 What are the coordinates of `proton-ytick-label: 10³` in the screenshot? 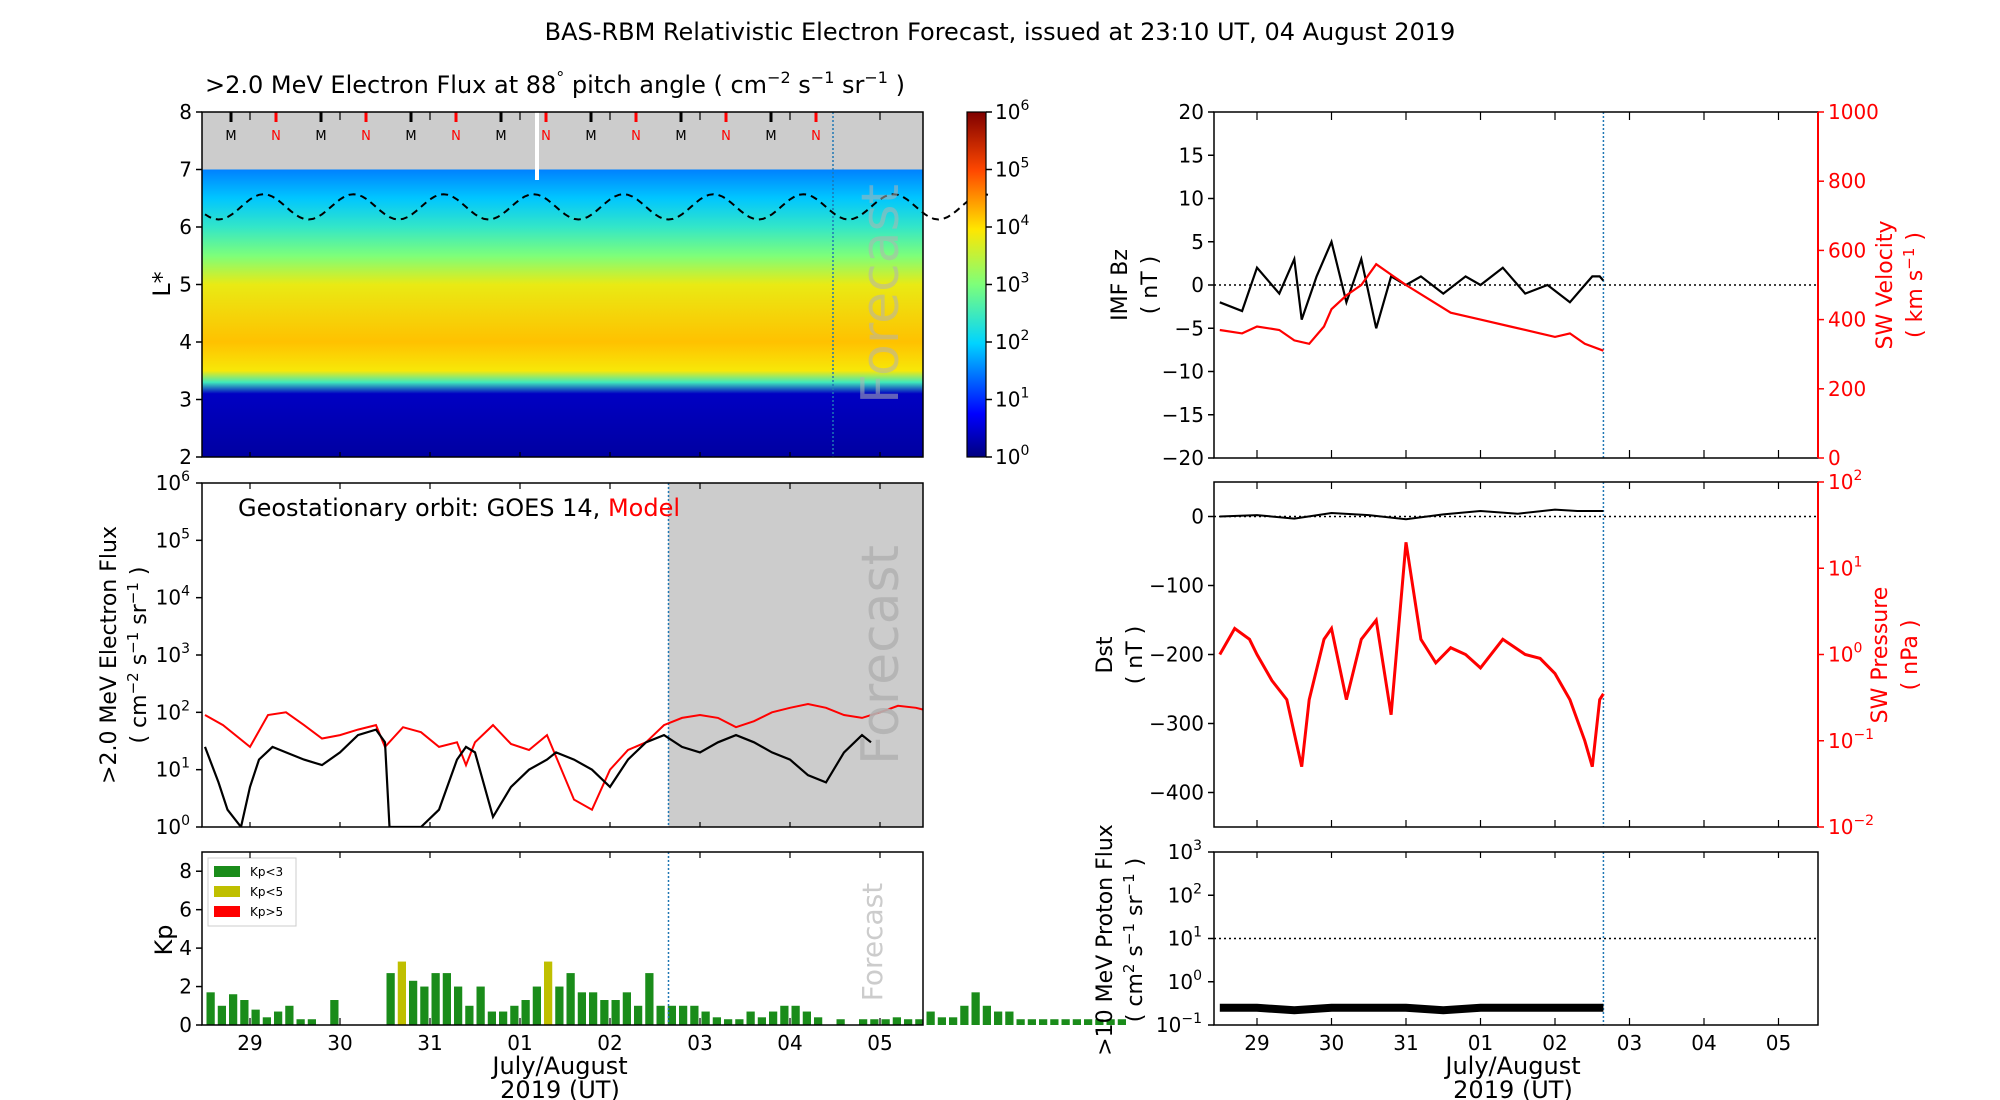 It's located at (1185, 851).